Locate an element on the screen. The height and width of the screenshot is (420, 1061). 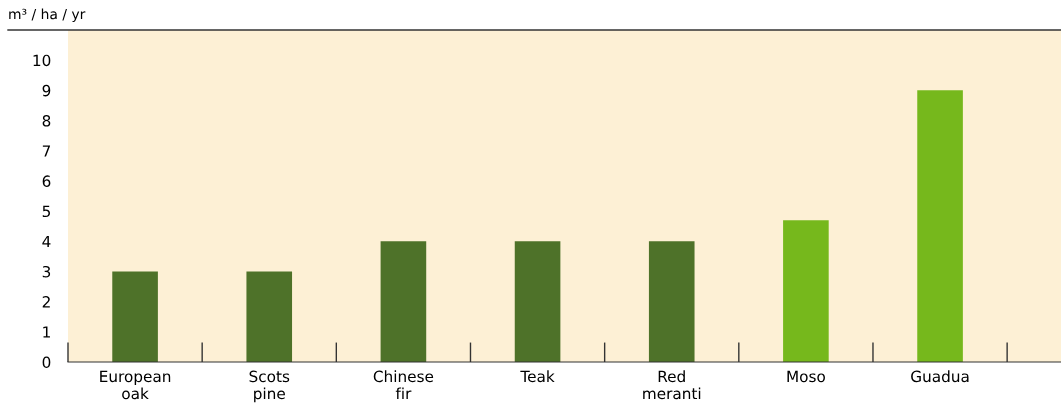
x-tick-label: Scots pine is located at coordinates (269, 386).